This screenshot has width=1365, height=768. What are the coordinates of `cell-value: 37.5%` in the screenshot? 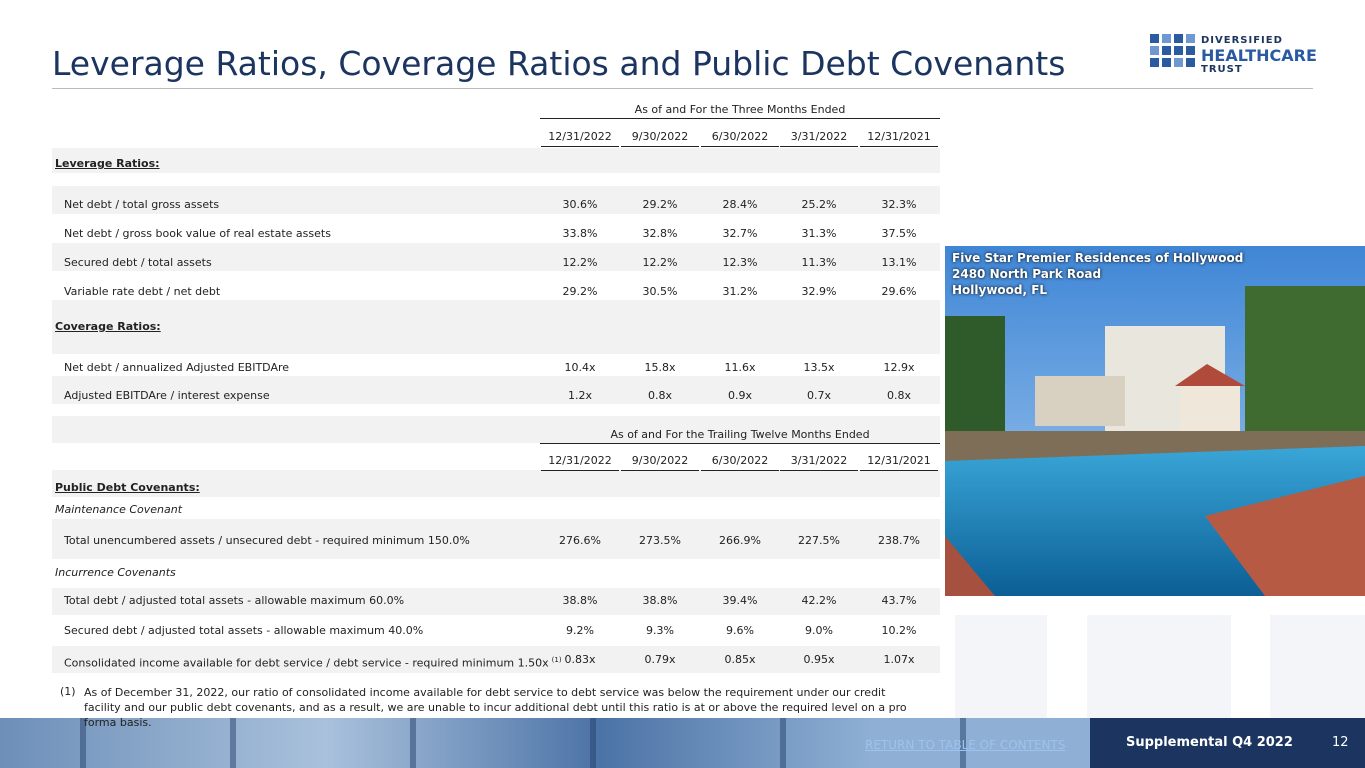 It's located at (899, 233).